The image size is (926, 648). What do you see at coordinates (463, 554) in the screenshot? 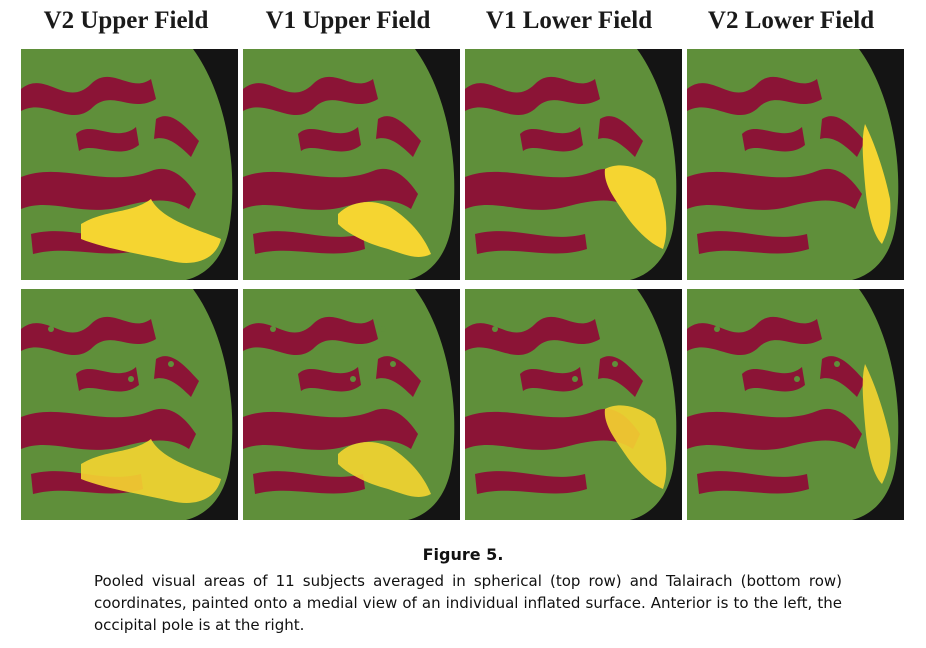
I see `figure-label: Figure 5.` at bounding box center [463, 554].